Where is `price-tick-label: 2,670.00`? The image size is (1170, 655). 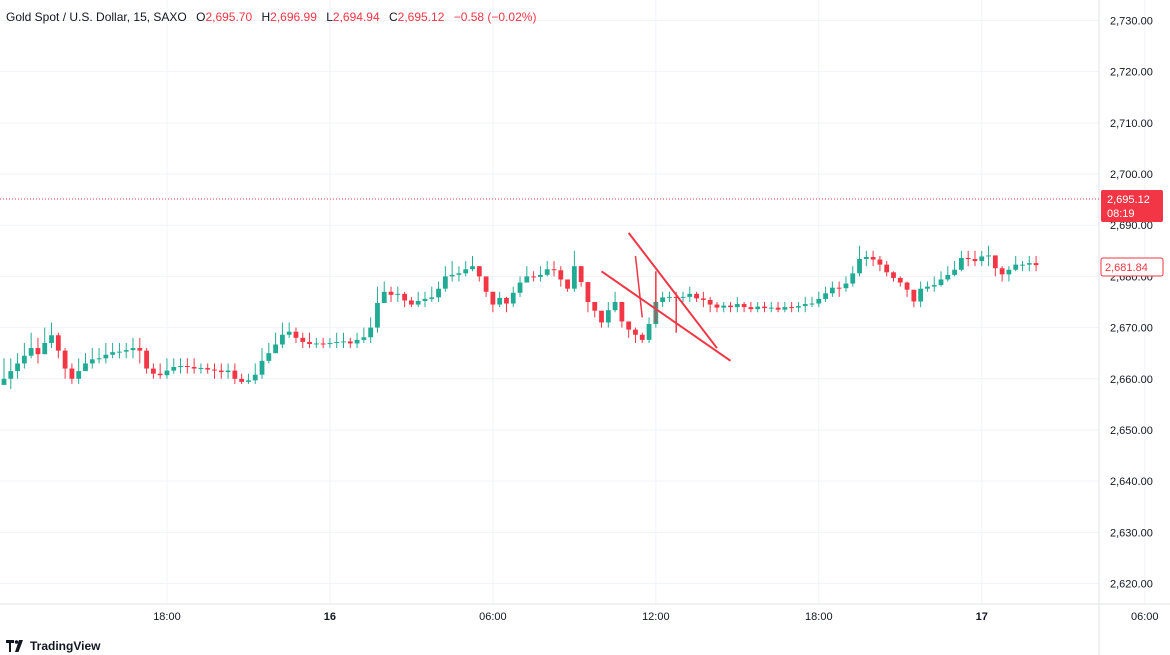 price-tick-label: 2,670.00 is located at coordinates (1131, 329).